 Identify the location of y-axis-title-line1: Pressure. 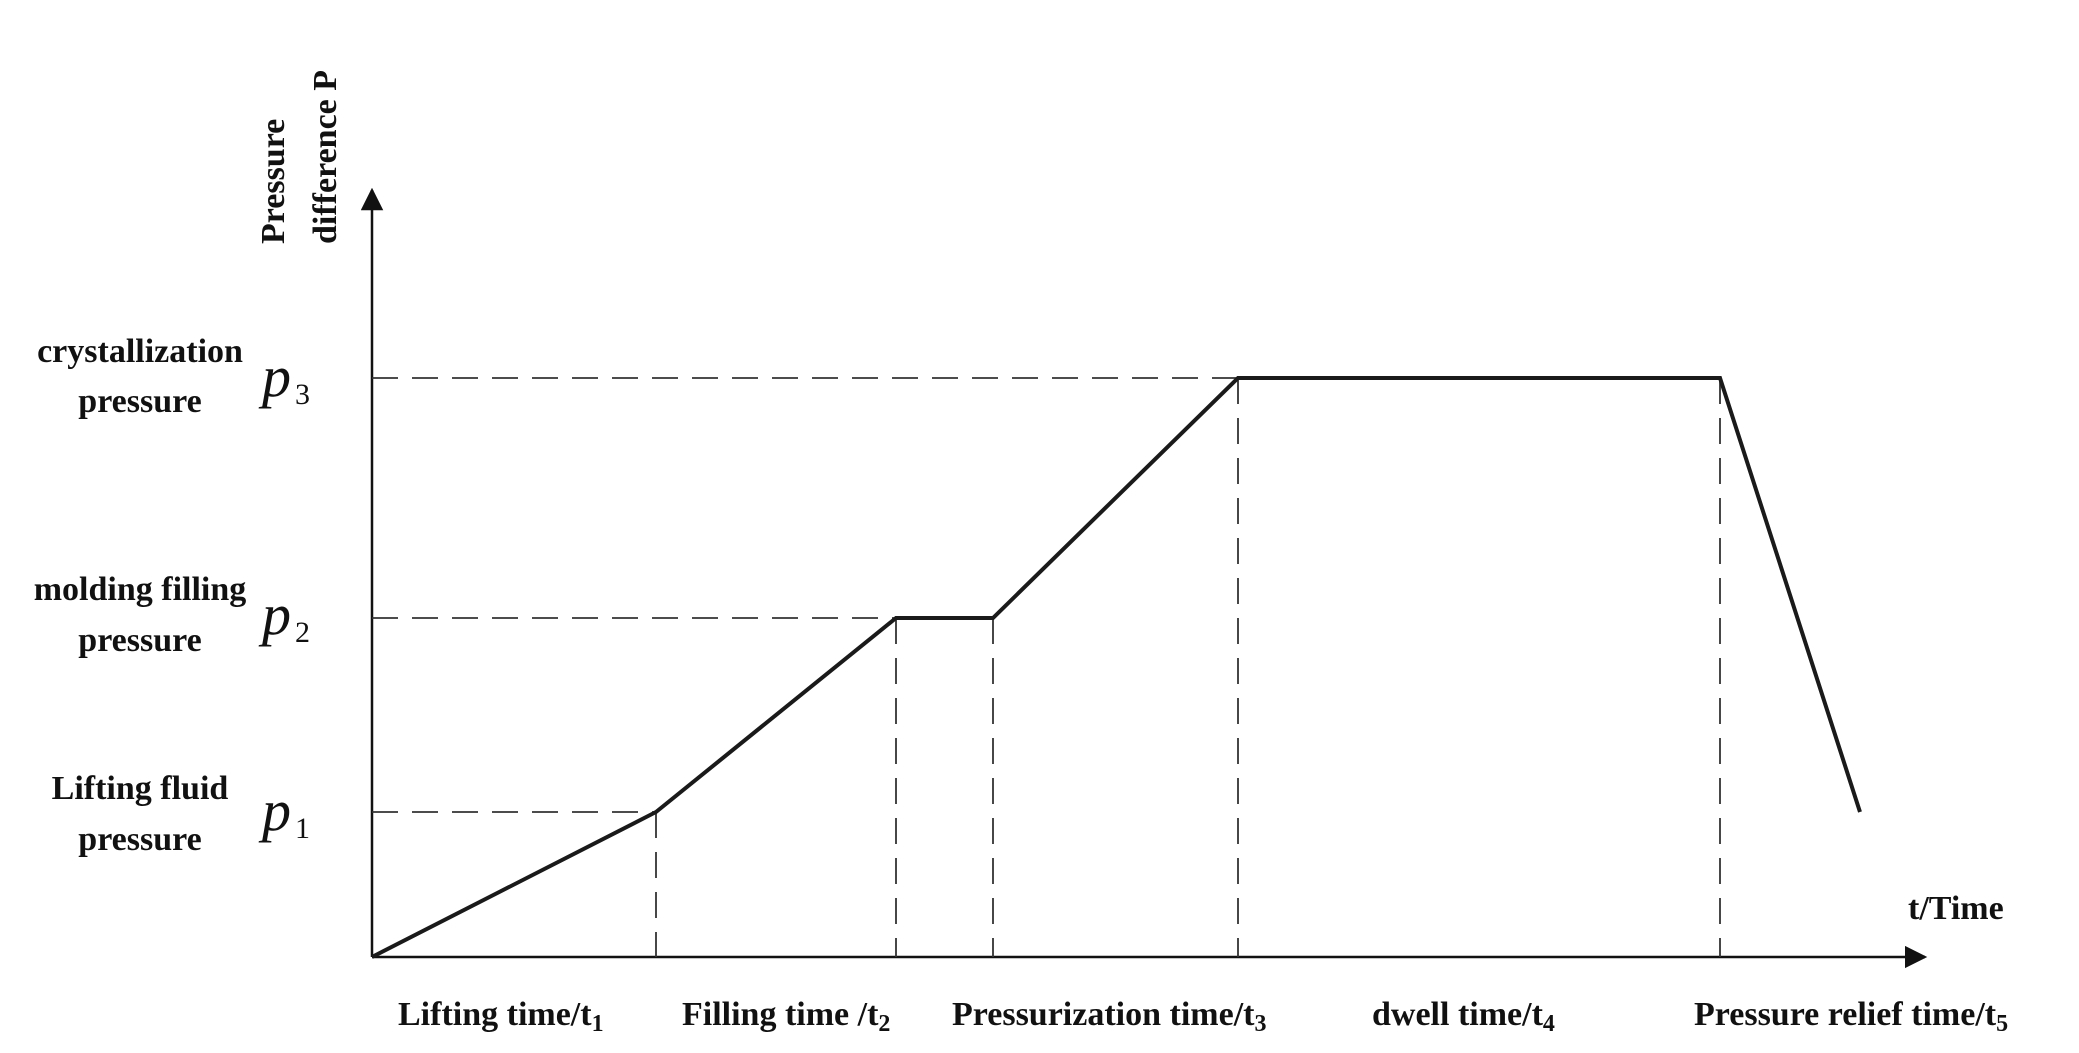
(273, 181).